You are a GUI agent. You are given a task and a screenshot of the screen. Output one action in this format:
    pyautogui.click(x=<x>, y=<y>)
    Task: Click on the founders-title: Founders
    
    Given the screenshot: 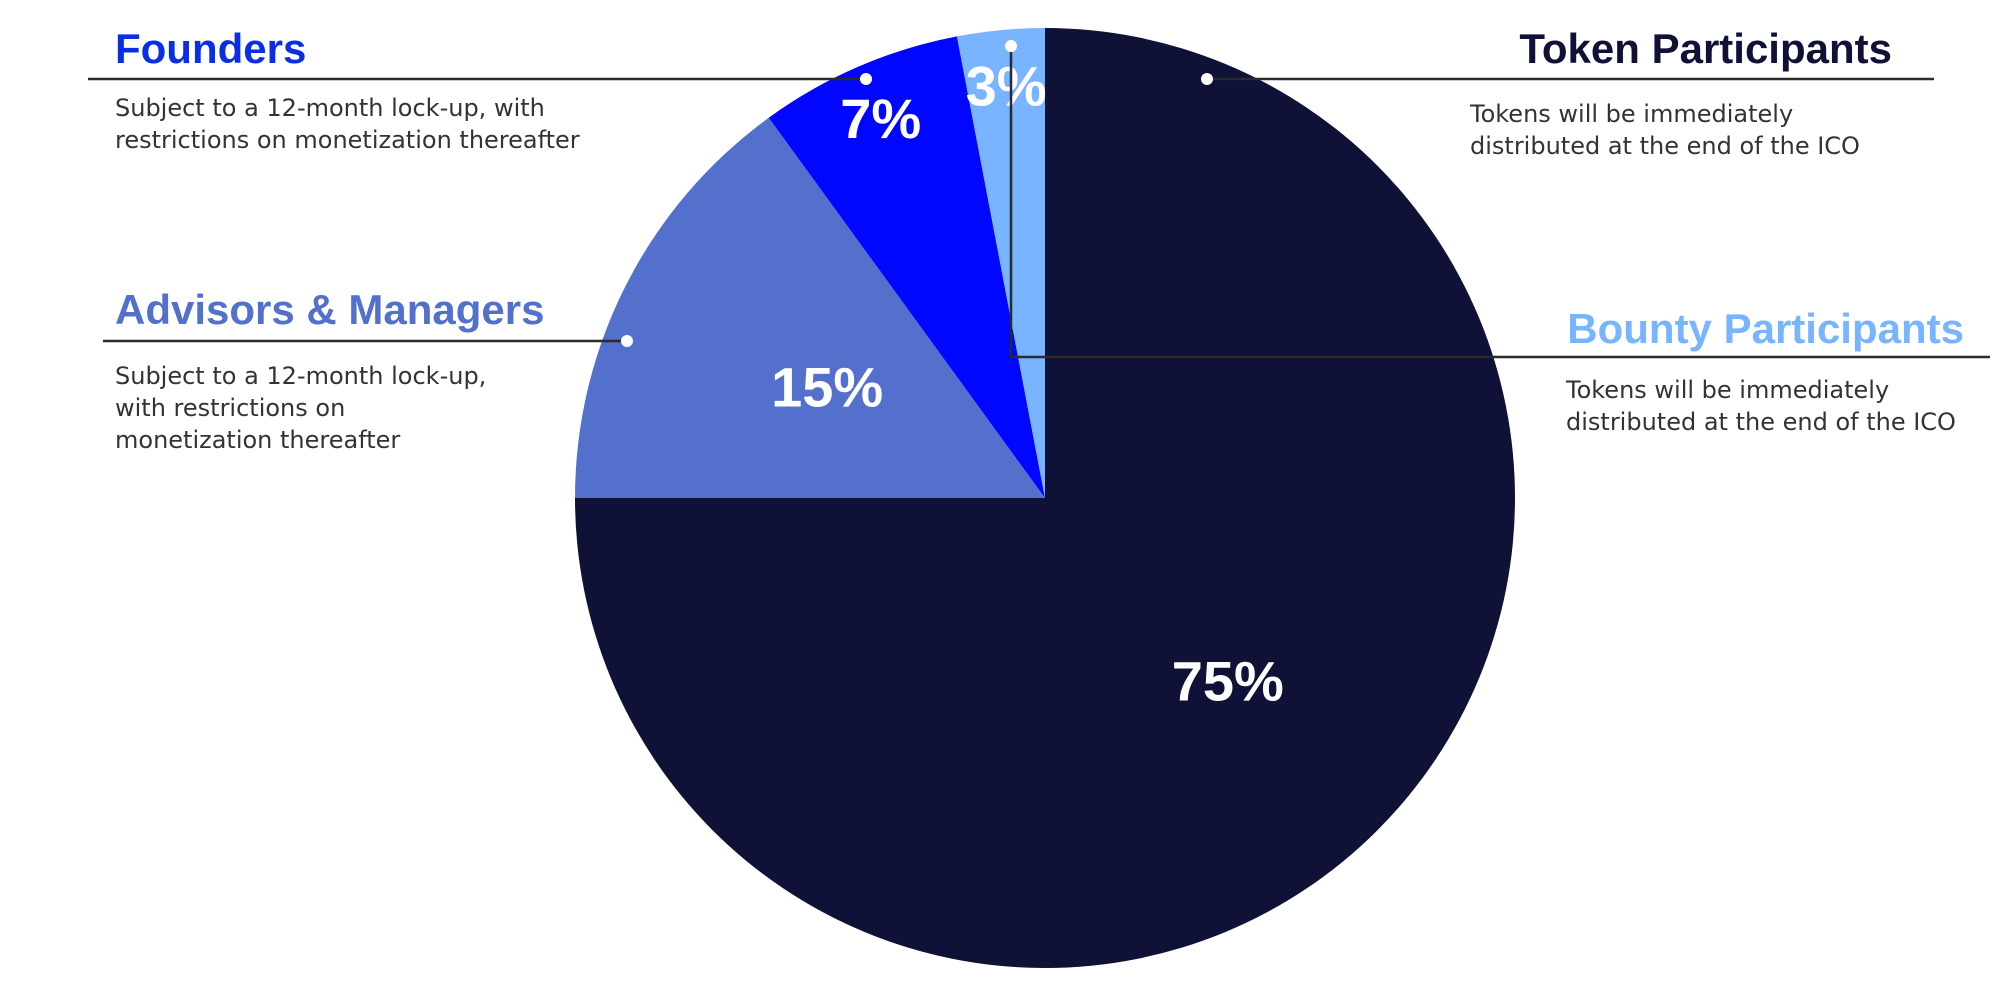 What is the action you would take?
    pyautogui.click(x=210, y=48)
    